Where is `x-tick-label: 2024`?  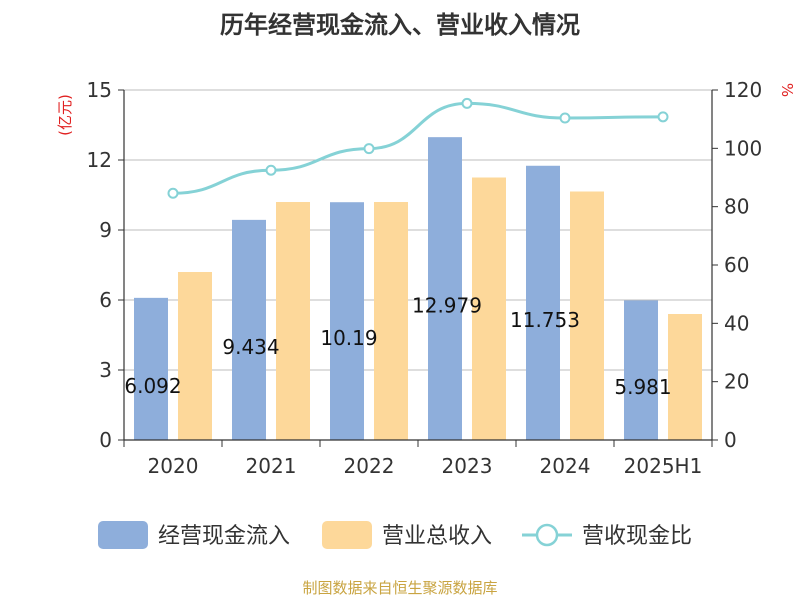 x-tick-label: 2024 is located at coordinates (565, 466).